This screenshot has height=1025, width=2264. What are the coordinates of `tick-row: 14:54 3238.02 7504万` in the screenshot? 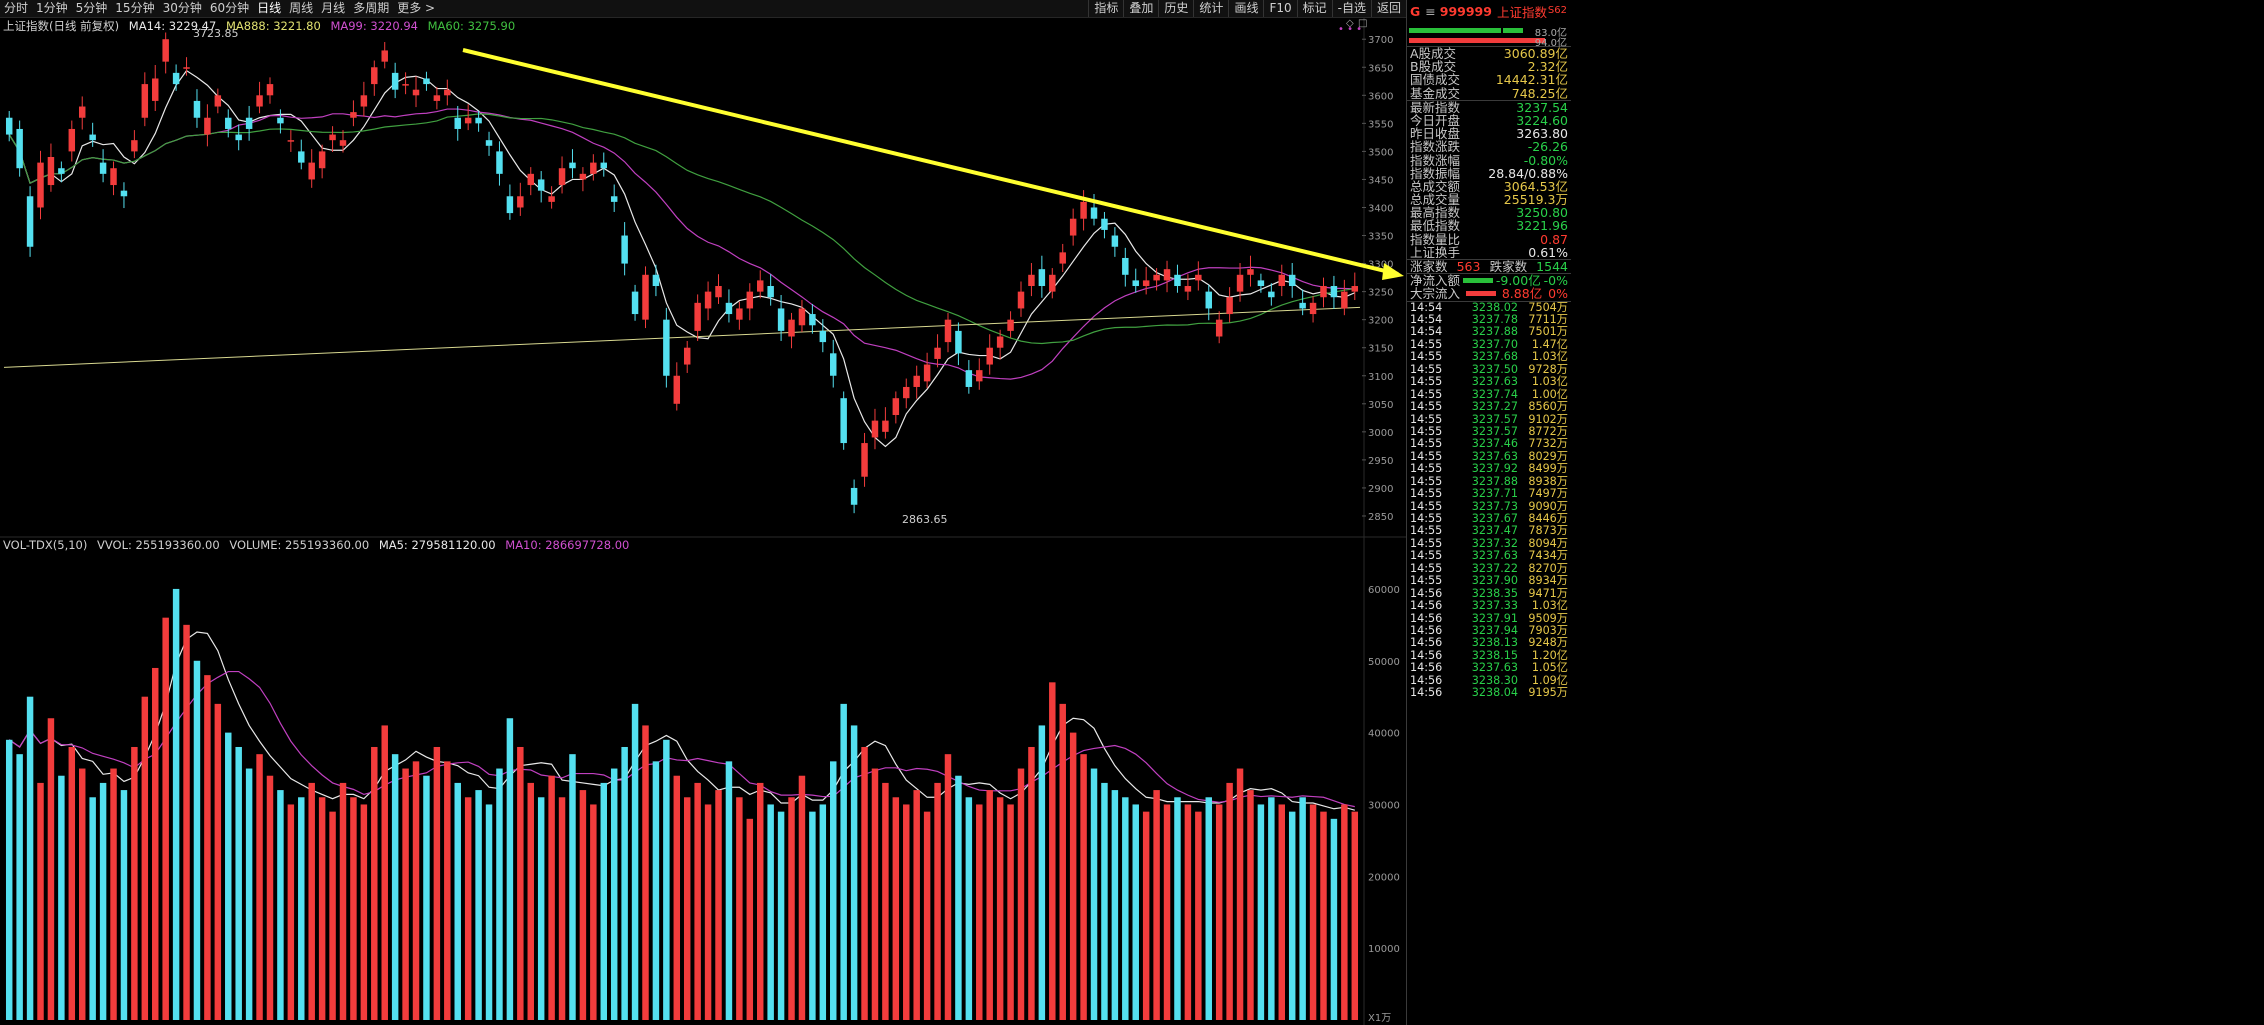 It's located at (1489, 307).